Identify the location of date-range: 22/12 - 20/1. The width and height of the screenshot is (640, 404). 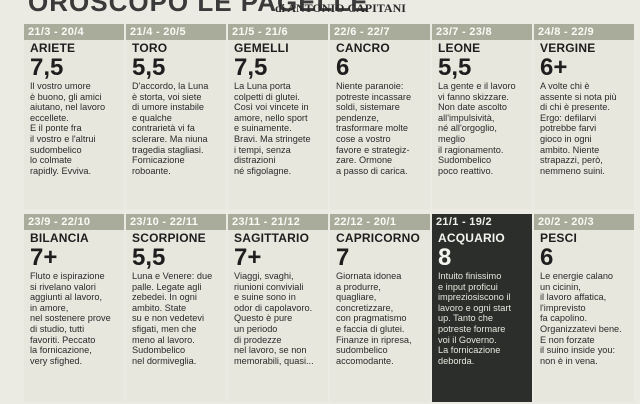
(380, 222).